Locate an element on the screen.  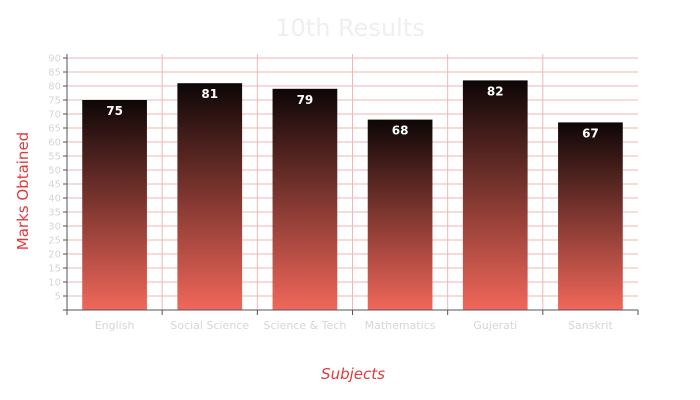
x-tick-label: English is located at coordinates (115, 325).